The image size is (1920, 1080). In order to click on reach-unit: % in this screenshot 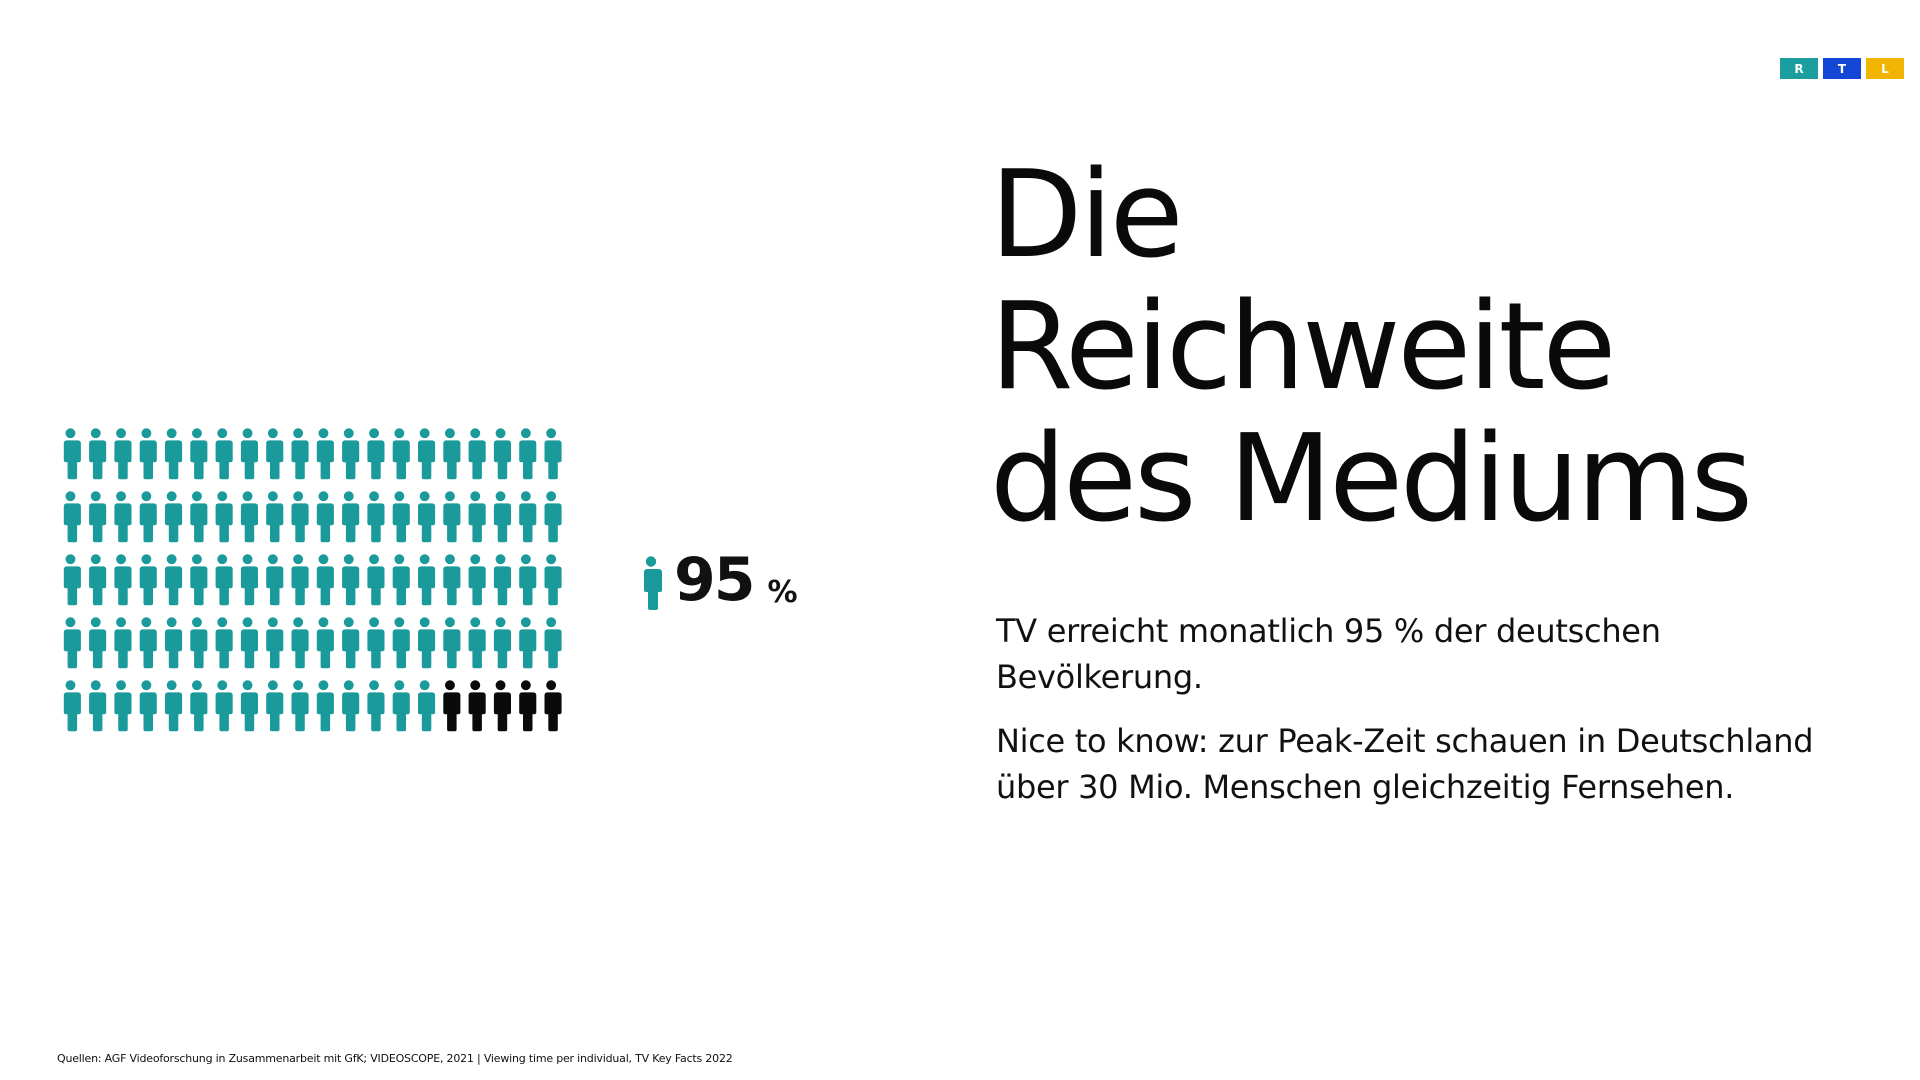, I will do `click(782, 592)`.